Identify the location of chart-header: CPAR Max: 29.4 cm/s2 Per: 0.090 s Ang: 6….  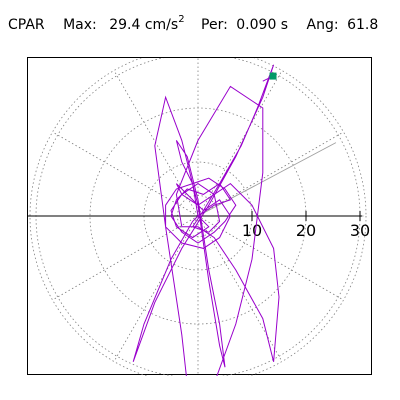
(193, 23).